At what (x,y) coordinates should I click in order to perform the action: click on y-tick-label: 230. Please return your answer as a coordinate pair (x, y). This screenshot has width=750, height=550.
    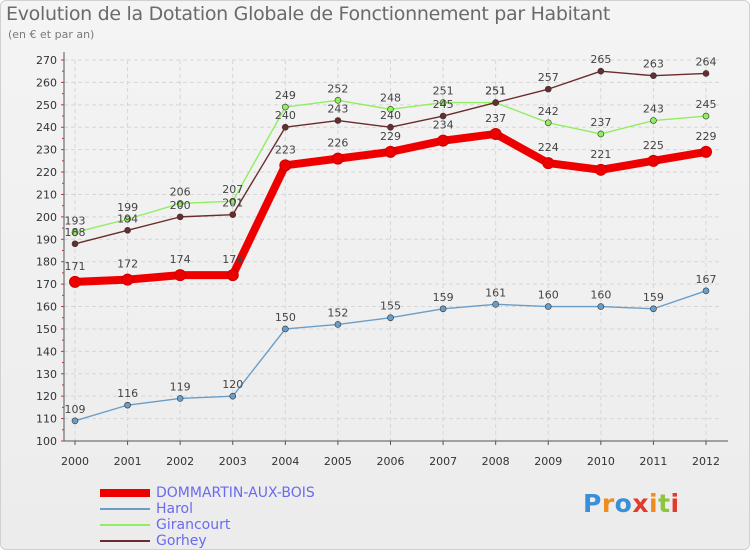
    Looking at the image, I should click on (46, 150).